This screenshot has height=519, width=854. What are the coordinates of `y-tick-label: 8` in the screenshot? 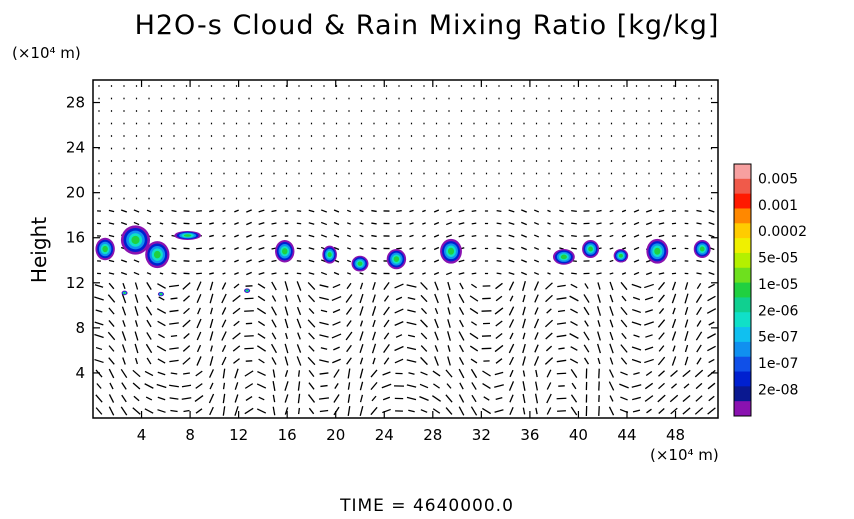 It's located at (80, 328).